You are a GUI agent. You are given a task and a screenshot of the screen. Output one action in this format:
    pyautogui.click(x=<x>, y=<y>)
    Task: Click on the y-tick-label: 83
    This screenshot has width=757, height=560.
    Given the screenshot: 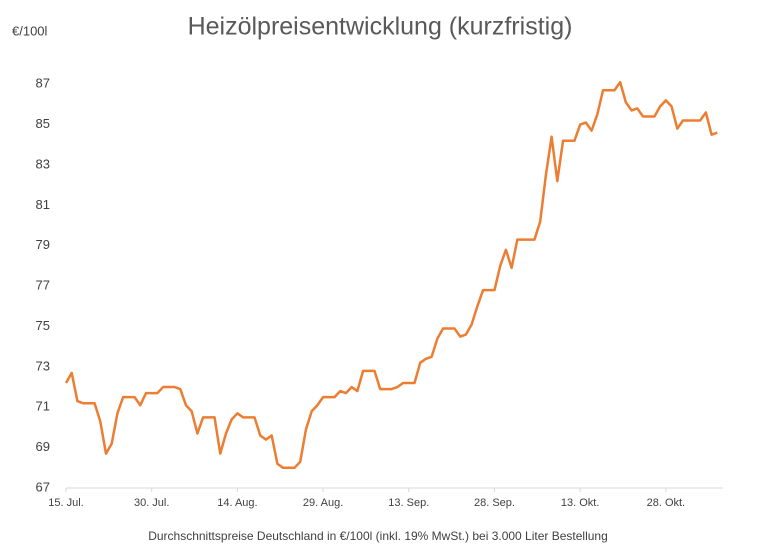 What is the action you would take?
    pyautogui.click(x=43, y=163)
    